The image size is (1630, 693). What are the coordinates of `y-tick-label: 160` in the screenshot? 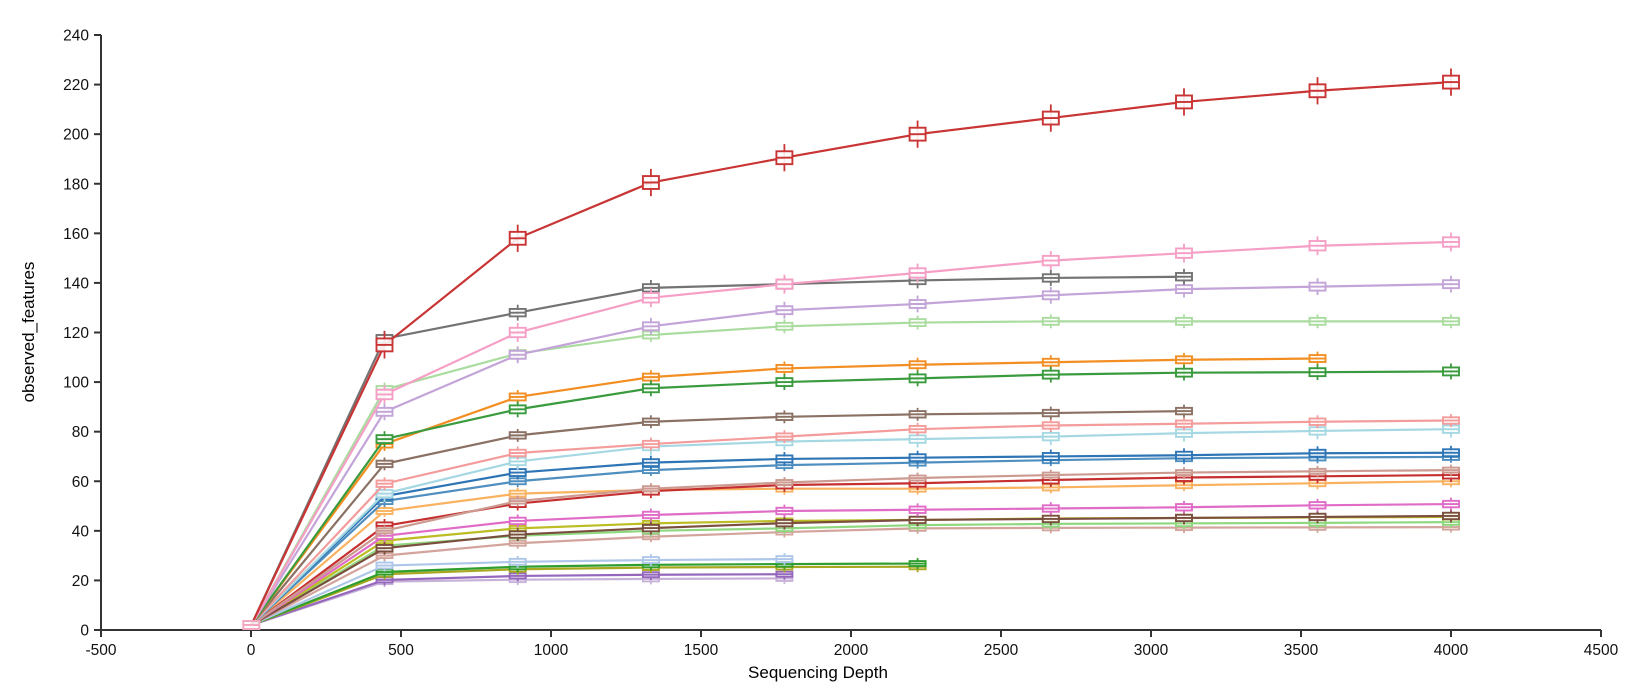 It's located at (76, 234).